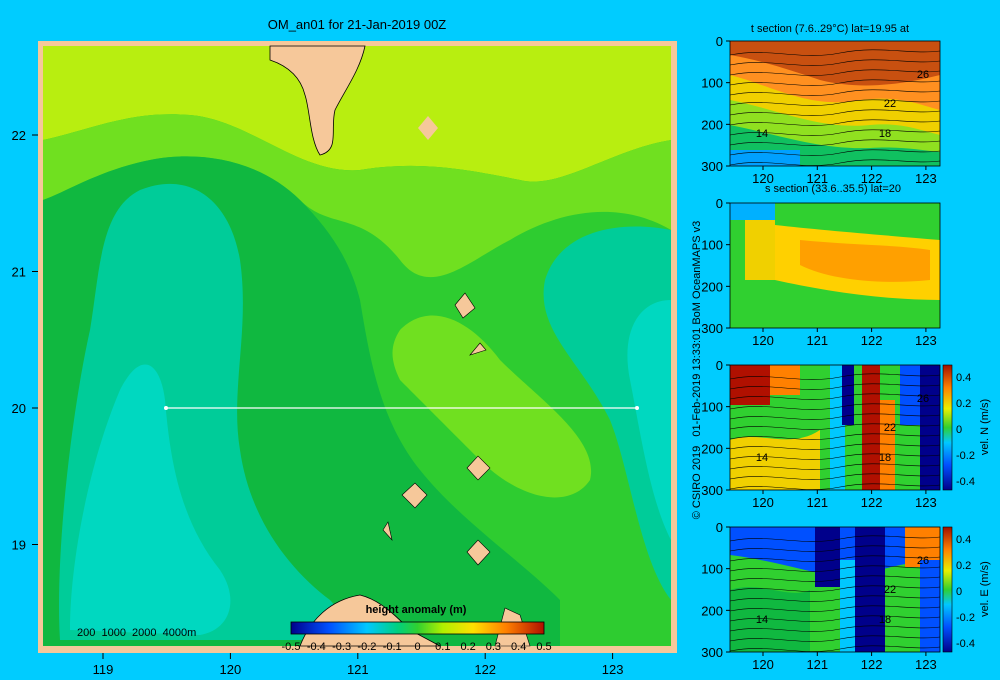  Describe the element at coordinates (19, 135) in the screenshot. I see `map-y-tick-label: 22` at that location.